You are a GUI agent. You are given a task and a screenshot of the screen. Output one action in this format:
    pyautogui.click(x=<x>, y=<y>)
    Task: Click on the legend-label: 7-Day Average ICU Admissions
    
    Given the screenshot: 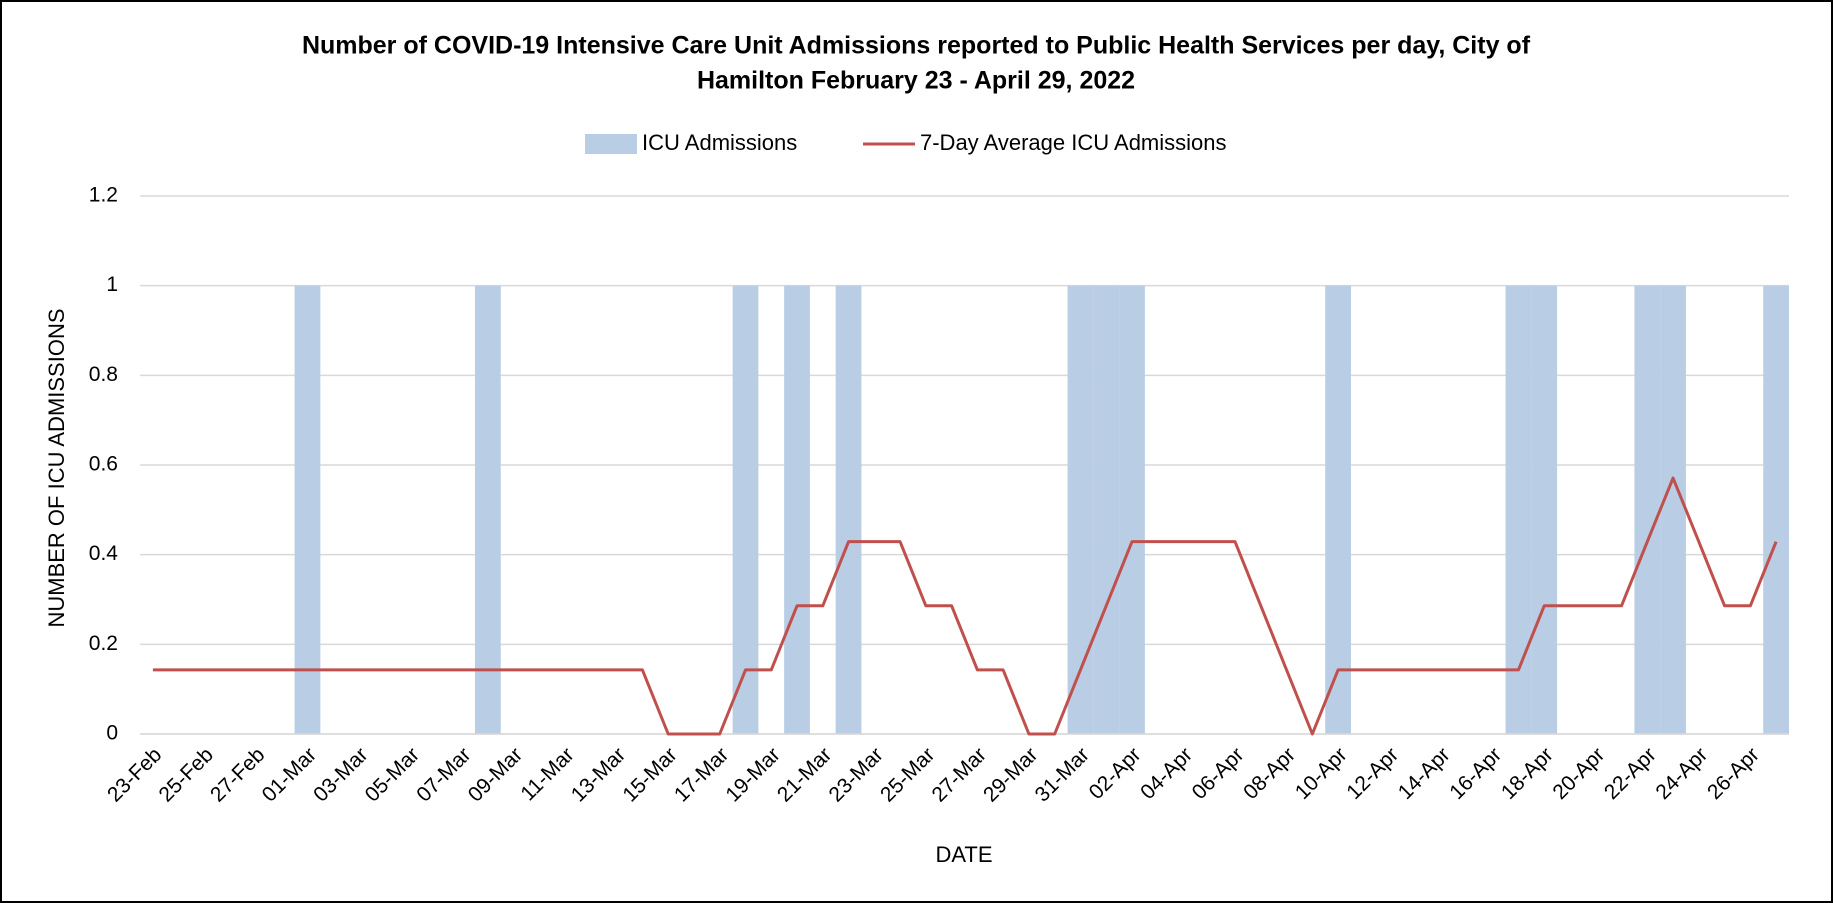 What is the action you would take?
    pyautogui.click(x=1073, y=142)
    